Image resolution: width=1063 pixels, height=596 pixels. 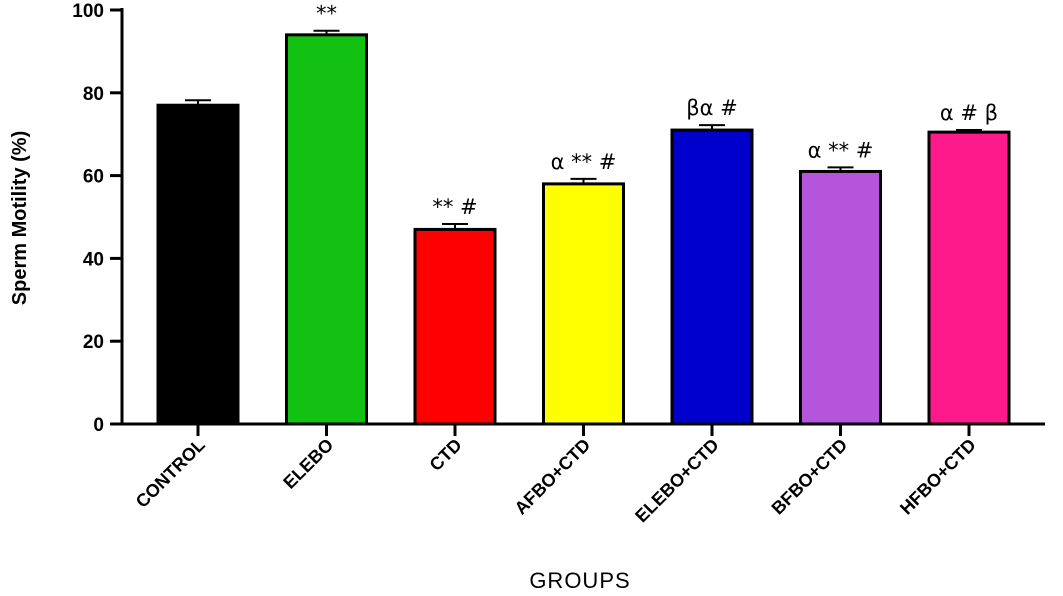 I want to click on x-axis-label: GROUPS, so click(x=579, y=580).